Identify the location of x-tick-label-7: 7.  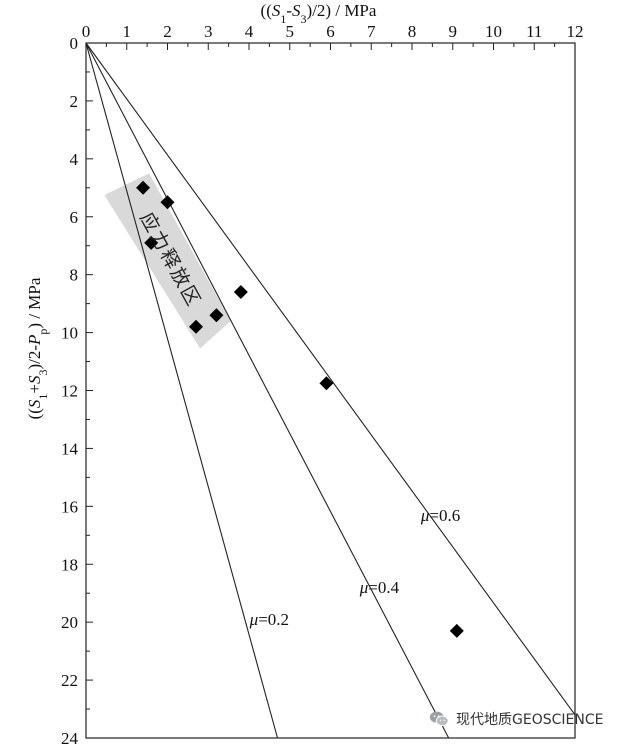
(371, 31).